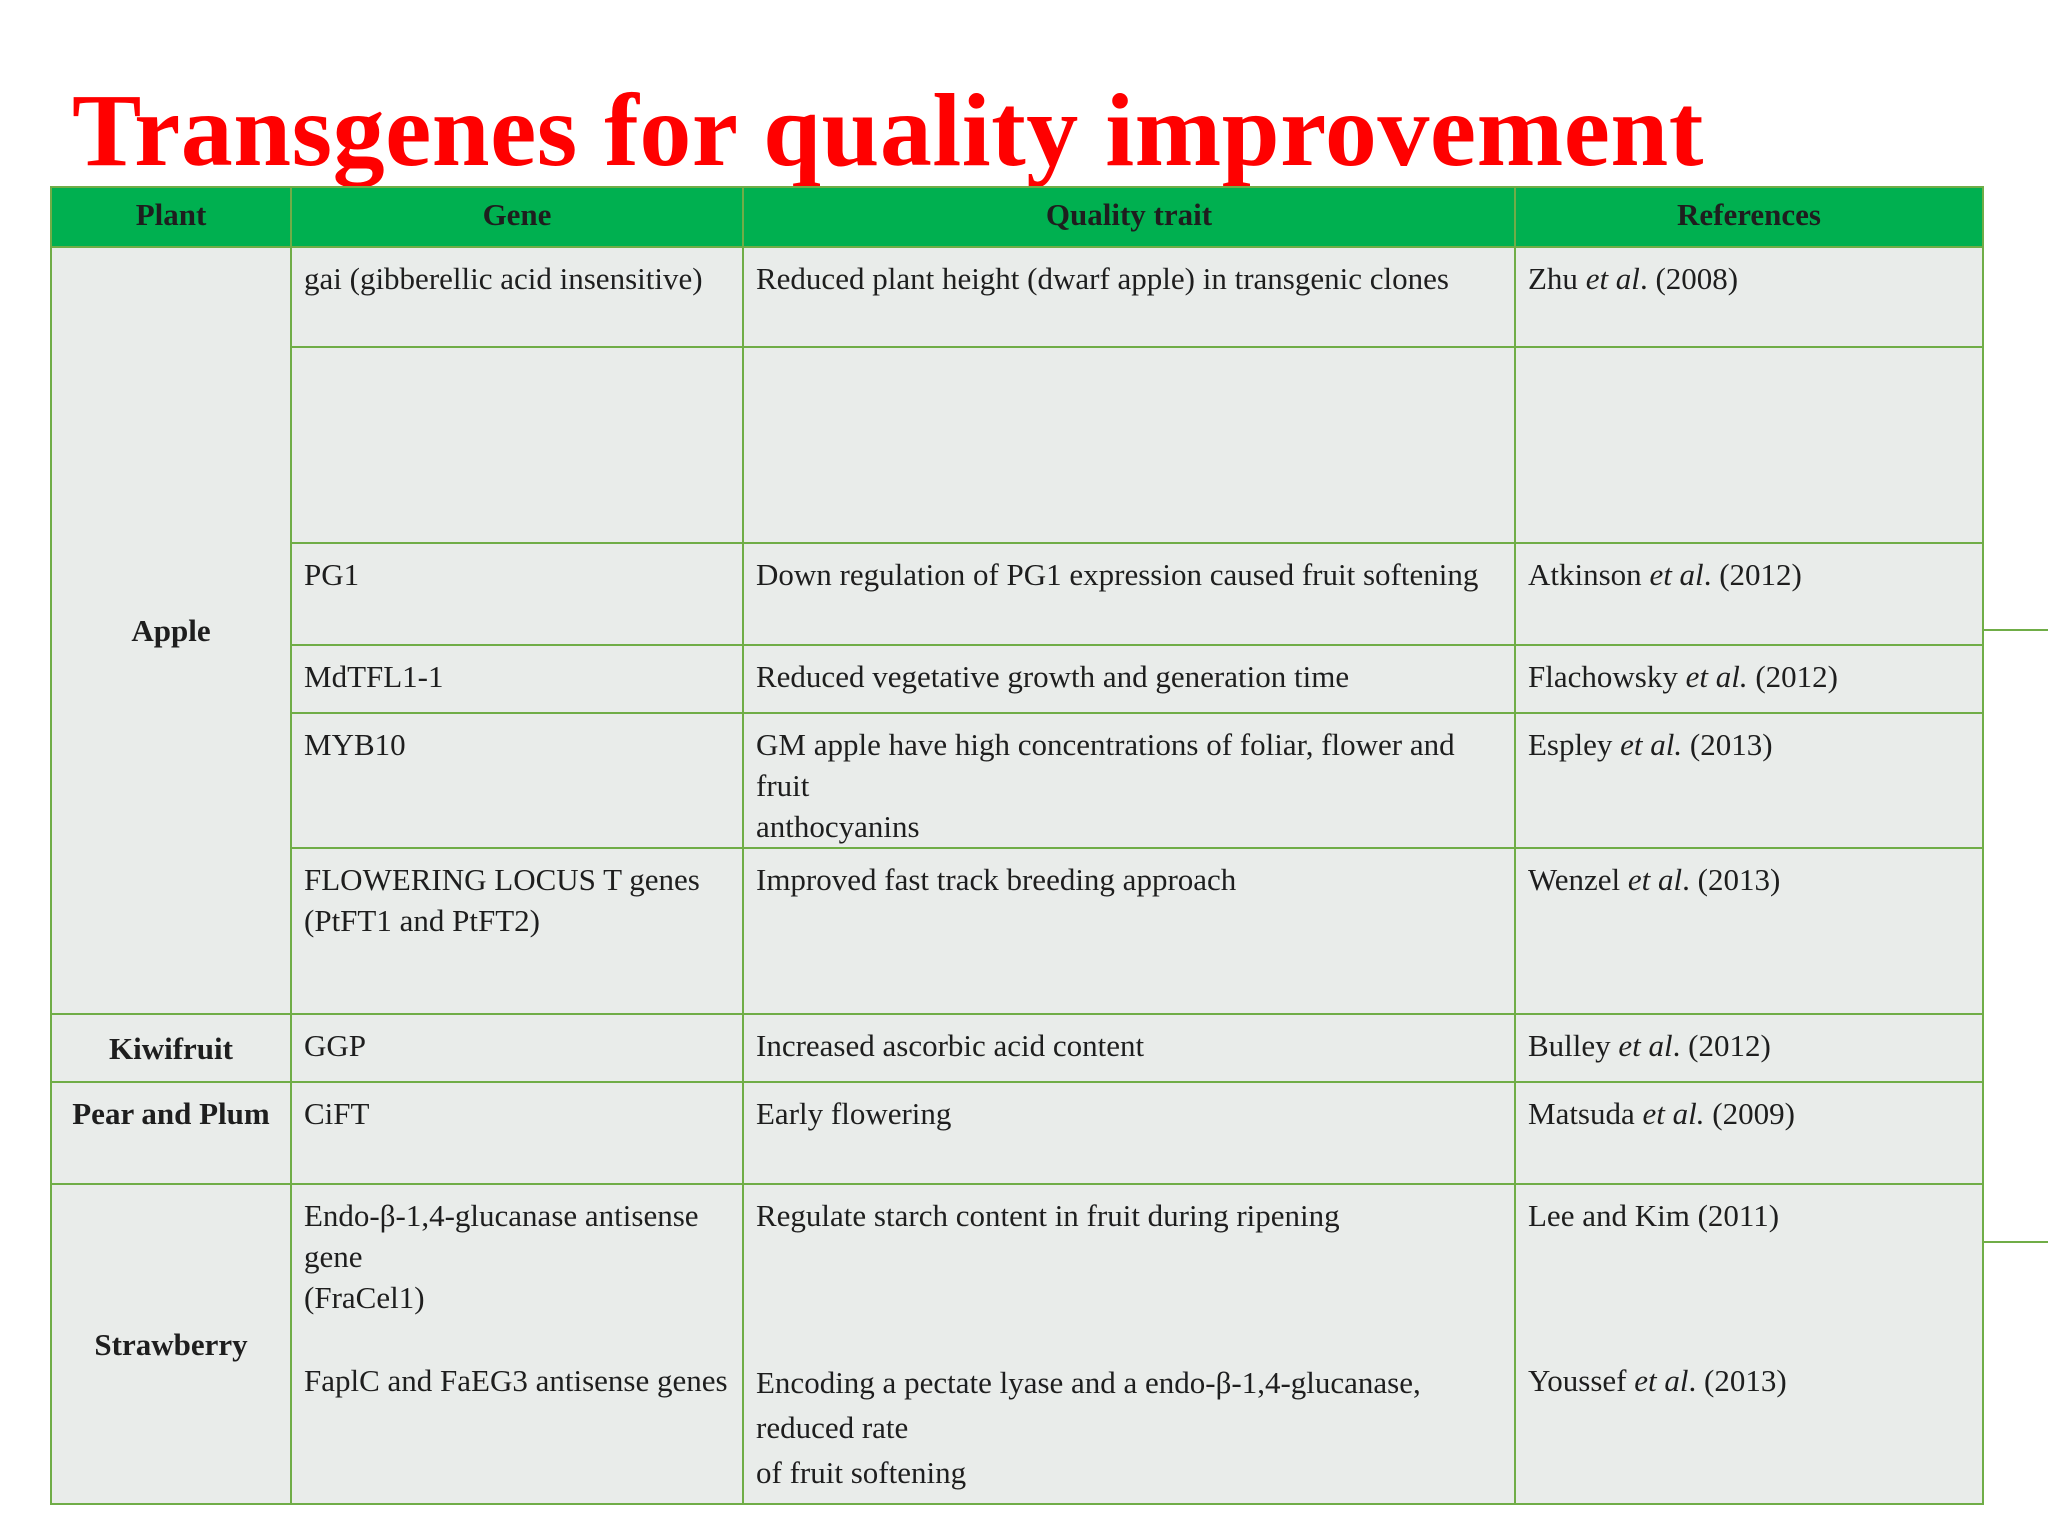 The width and height of the screenshot is (2048, 1536). What do you see at coordinates (1749, 1344) in the screenshot?
I see `reference-cell: Lee and Kim (2011) Youssef et al. (2013)` at bounding box center [1749, 1344].